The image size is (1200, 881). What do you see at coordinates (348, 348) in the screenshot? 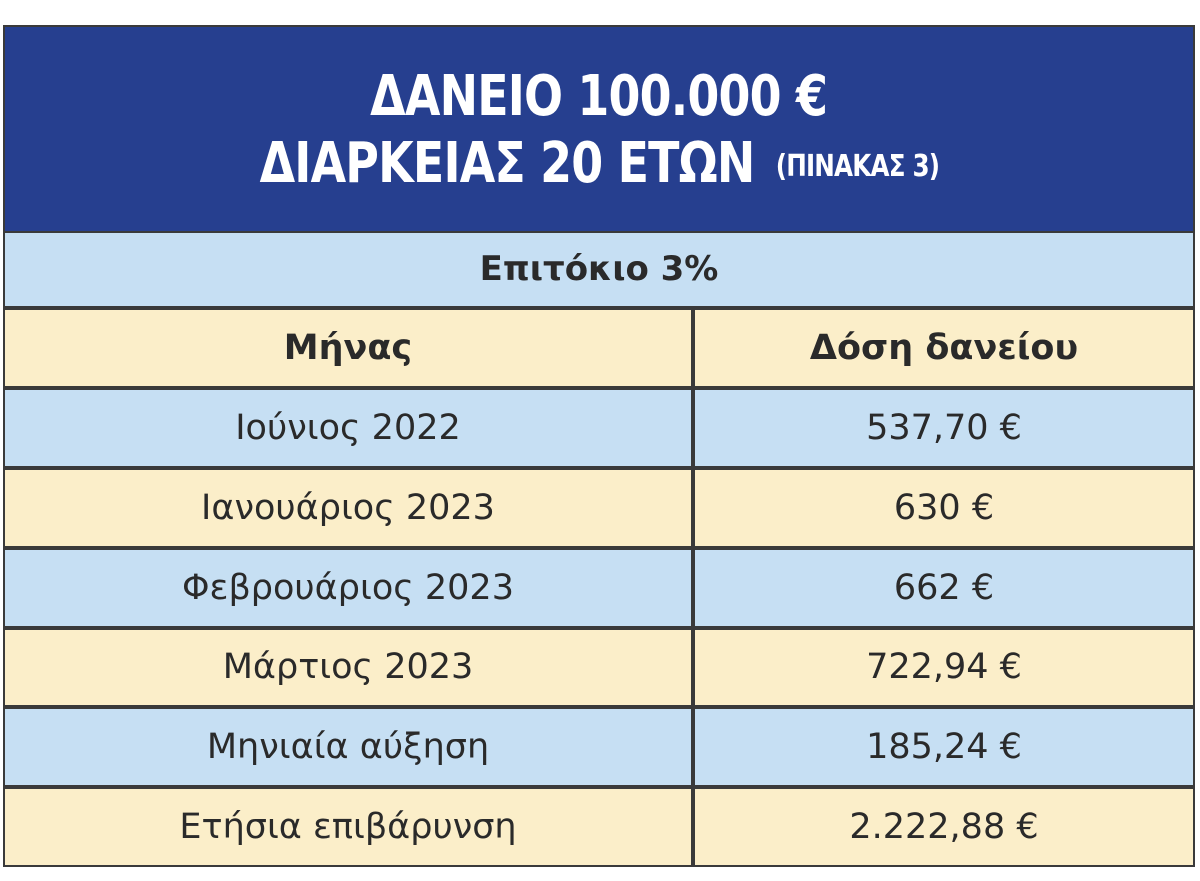
I see `column-header-month: Μήνας` at bounding box center [348, 348].